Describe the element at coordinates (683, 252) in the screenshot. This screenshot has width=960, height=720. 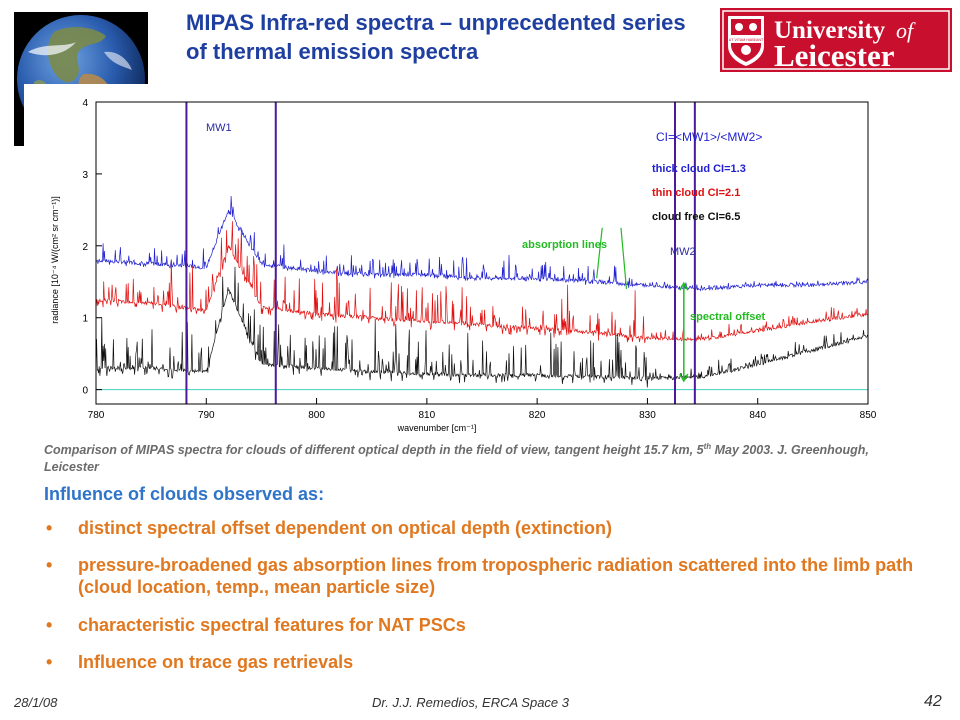
I see `annotation-mw2: MW2` at that location.